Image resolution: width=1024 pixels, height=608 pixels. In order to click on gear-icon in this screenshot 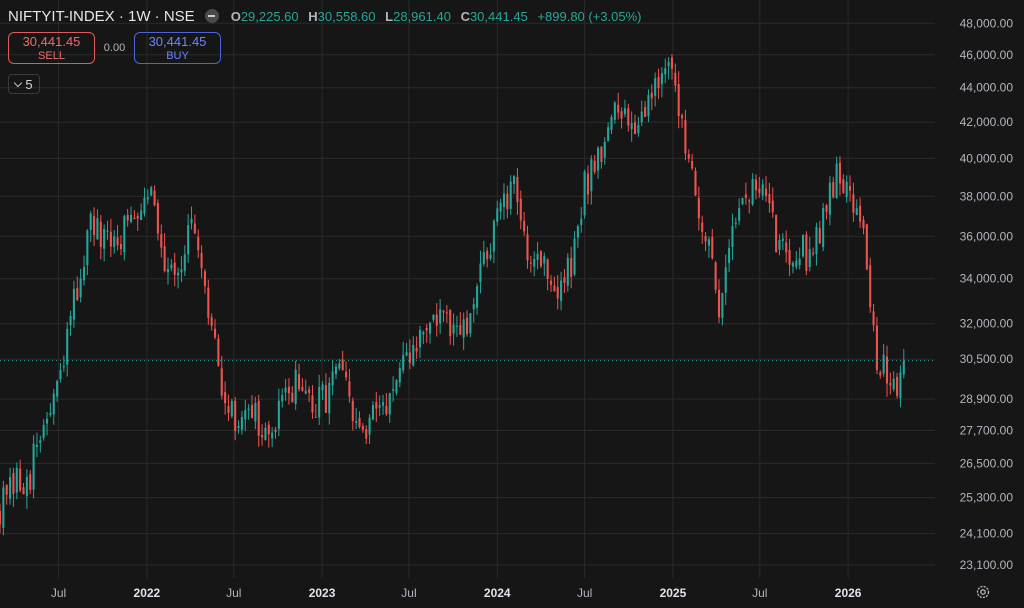, I will do `click(983, 592)`.